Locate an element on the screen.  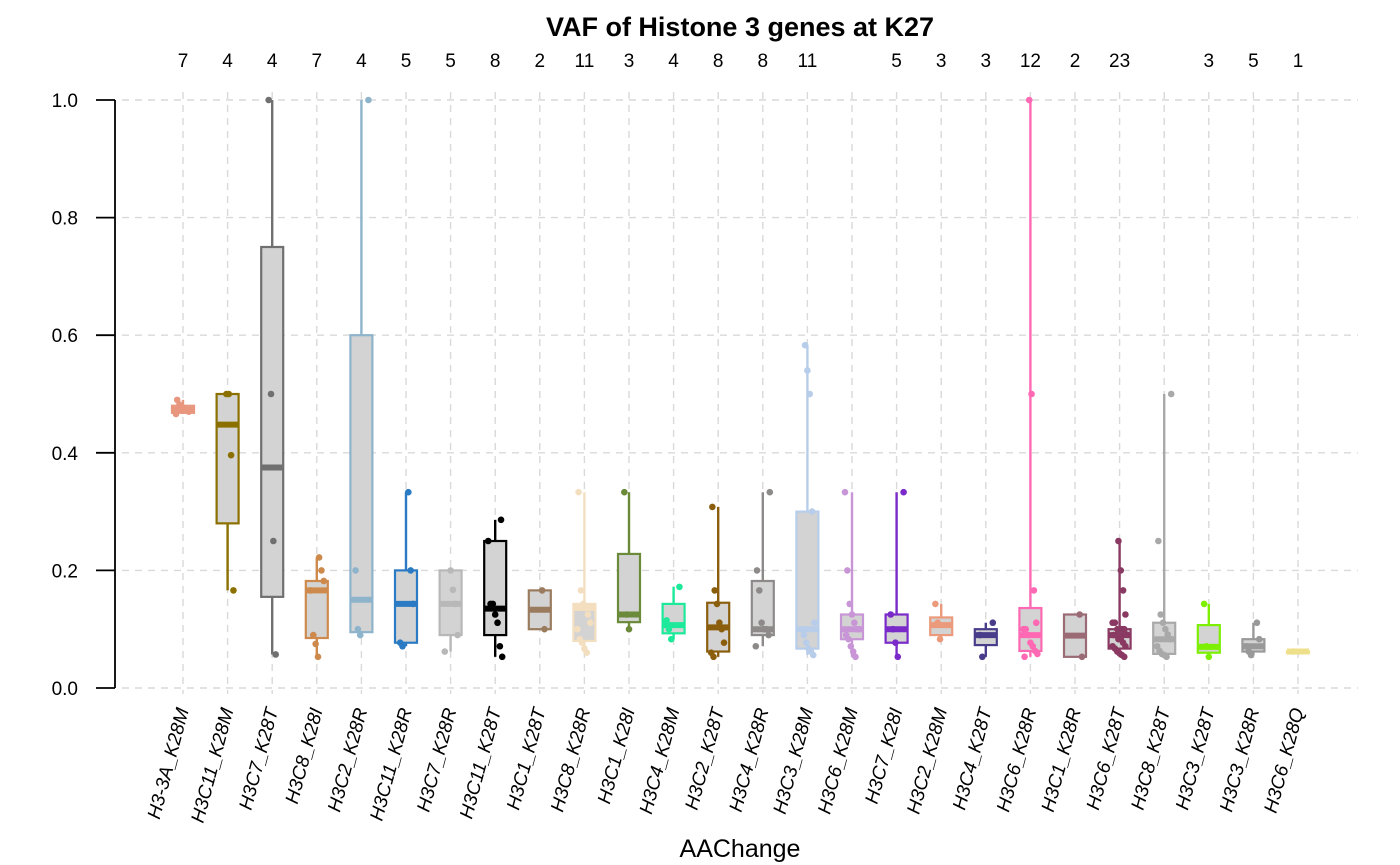
category-label: H3C2_K28M is located at coordinates (928, 761).